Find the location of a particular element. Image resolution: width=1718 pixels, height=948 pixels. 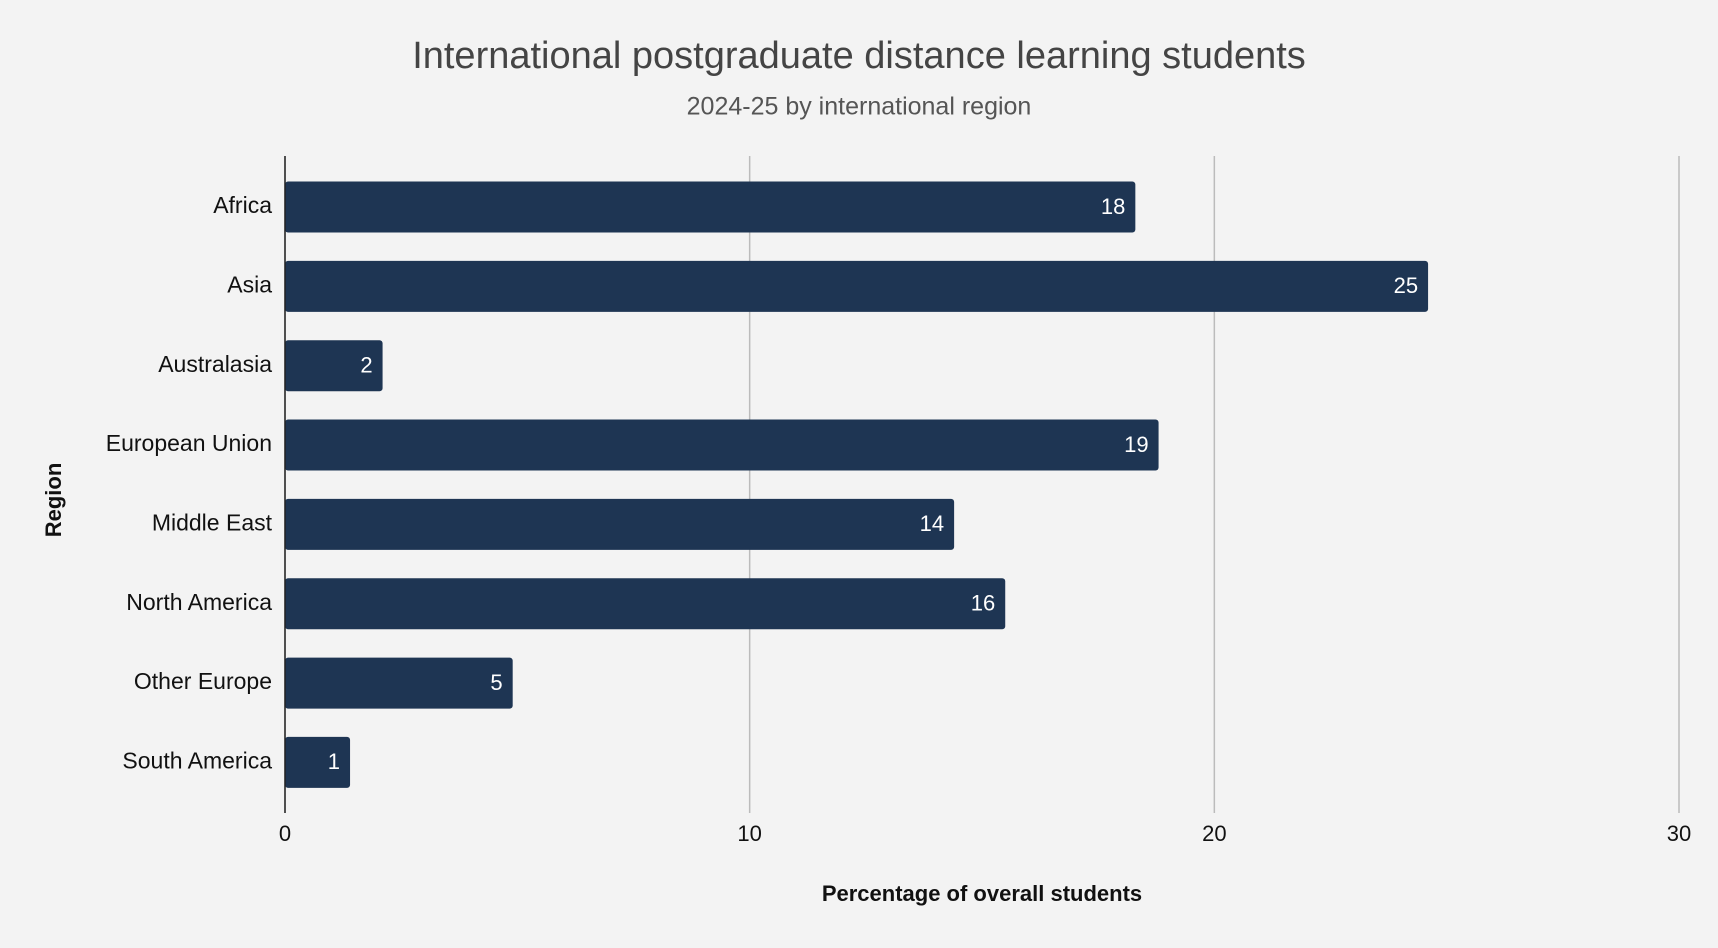

value-label: 19 is located at coordinates (1136, 444).